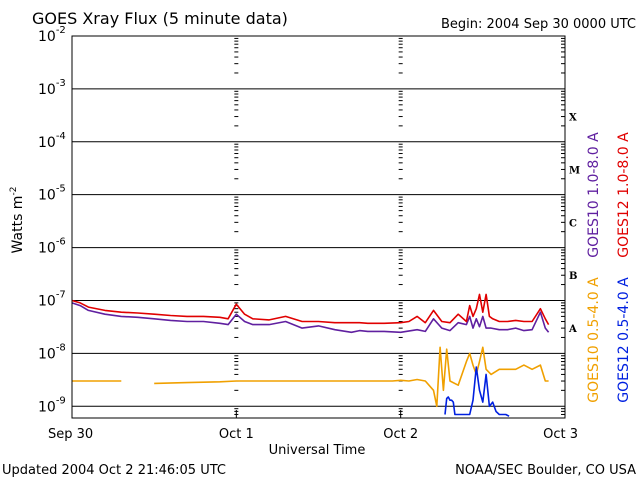  I want to click on source-credit: NOAA/SEC Boulder, CO USA, so click(545, 470).